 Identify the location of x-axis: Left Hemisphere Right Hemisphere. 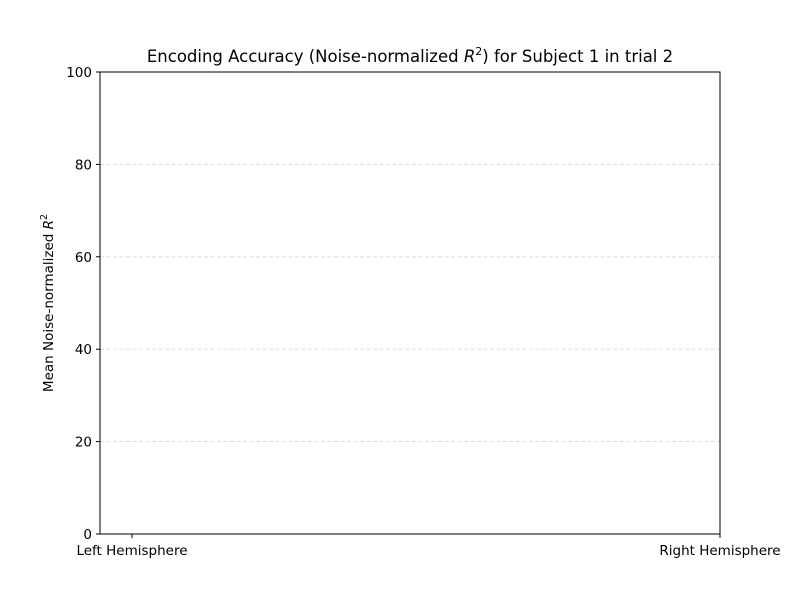
(428, 546).